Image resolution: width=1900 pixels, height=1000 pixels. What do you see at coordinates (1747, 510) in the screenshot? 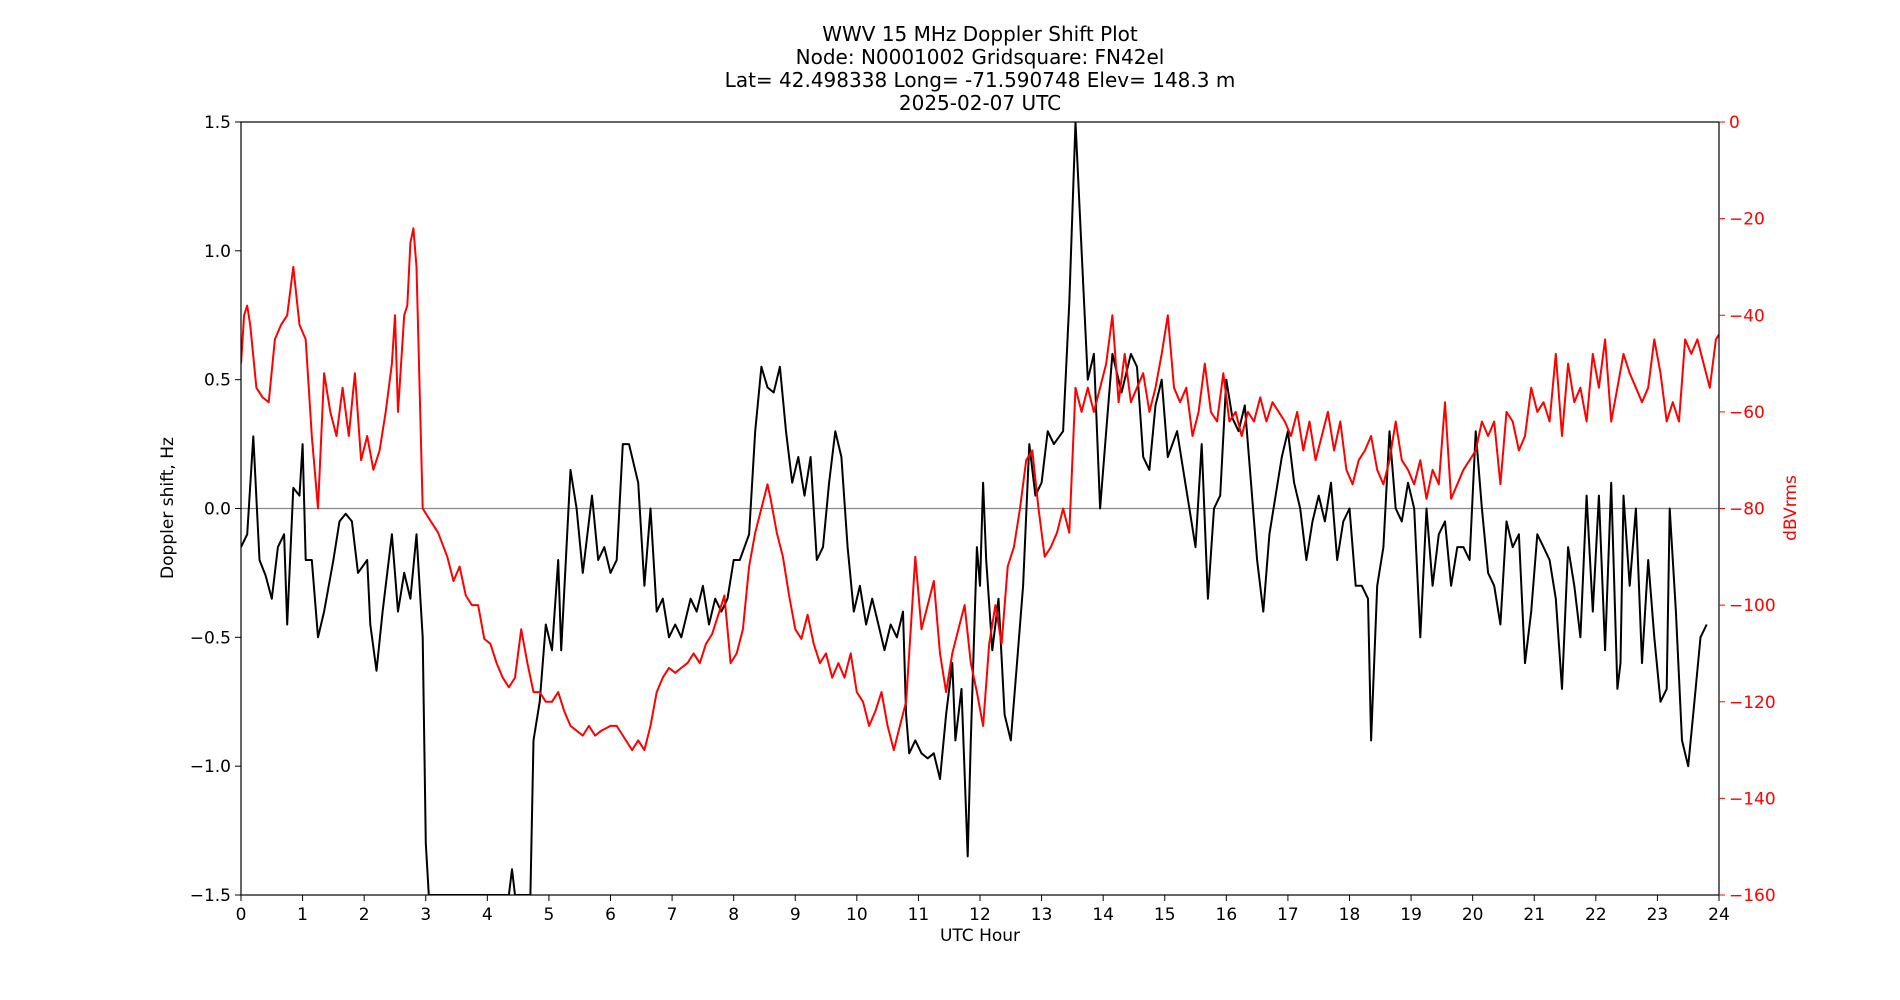
I see `y-right-tick-label: −80` at bounding box center [1747, 510].